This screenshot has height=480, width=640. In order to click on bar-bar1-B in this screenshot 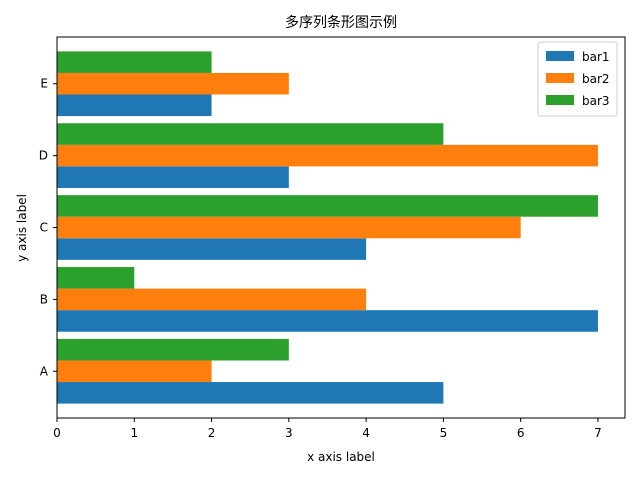, I will do `click(327, 321)`.